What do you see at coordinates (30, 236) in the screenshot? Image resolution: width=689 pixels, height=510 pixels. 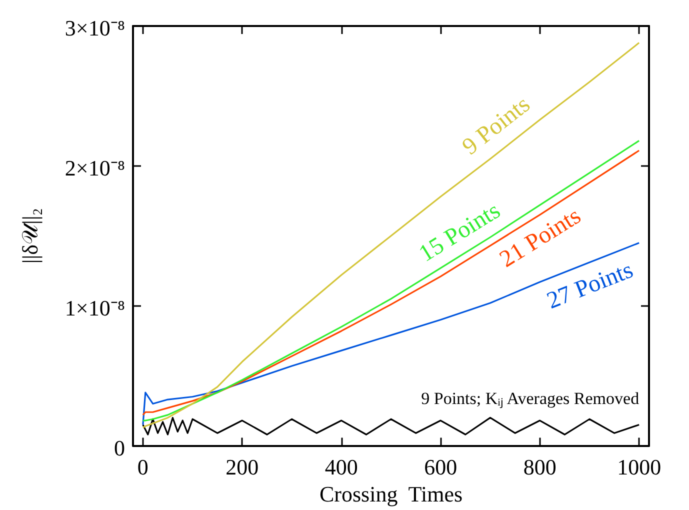 I see `y-axis-title: ||δ𝒰||₂` at bounding box center [30, 236].